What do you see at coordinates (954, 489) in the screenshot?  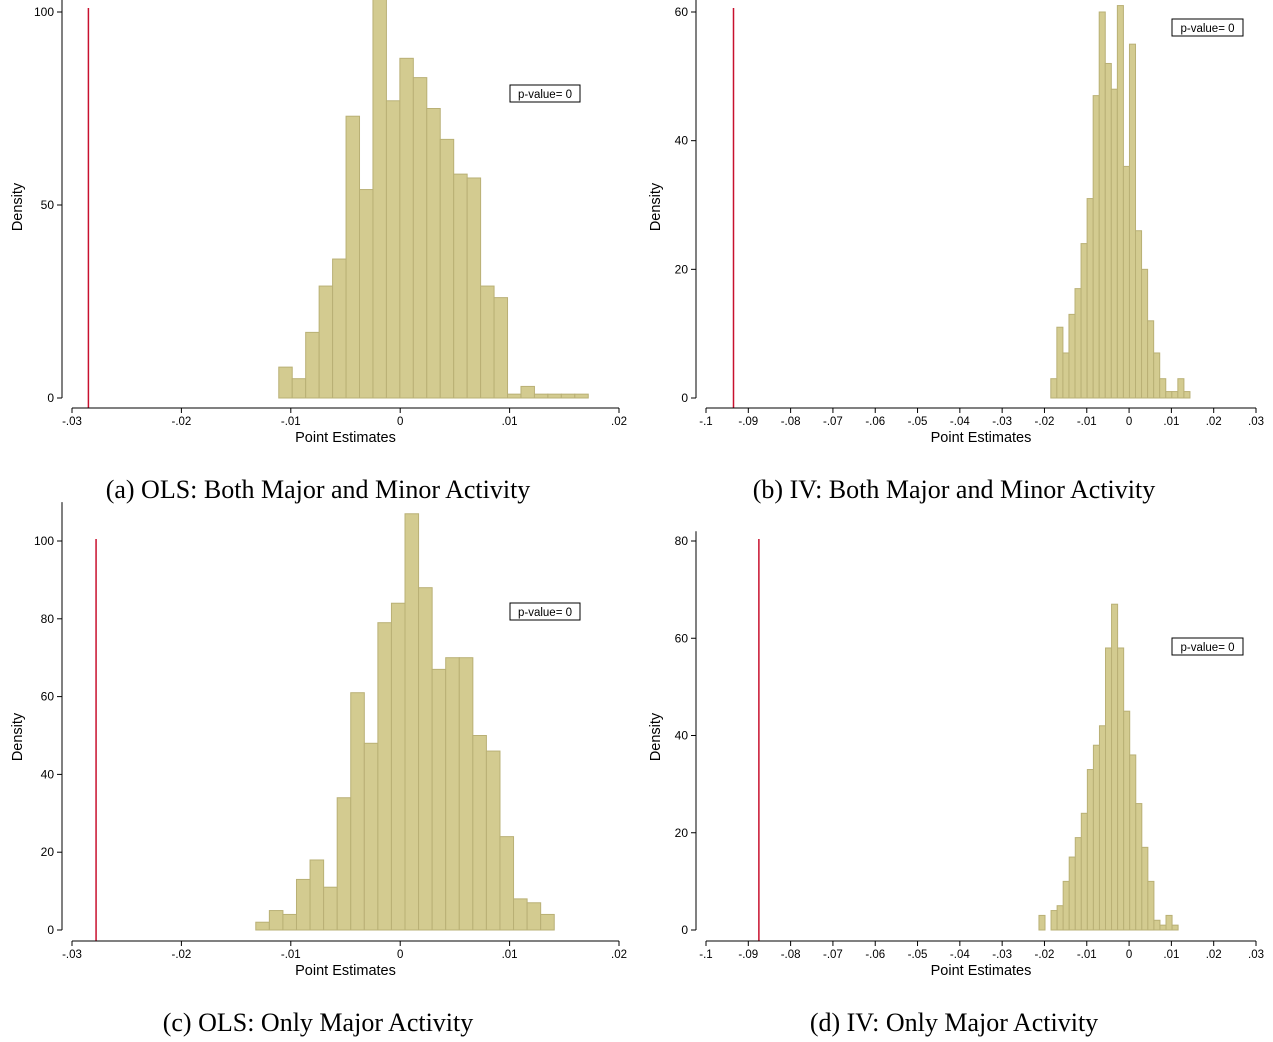 I see `caption-panel-b: (b) IV: Both Major and Minor Activity` at bounding box center [954, 489].